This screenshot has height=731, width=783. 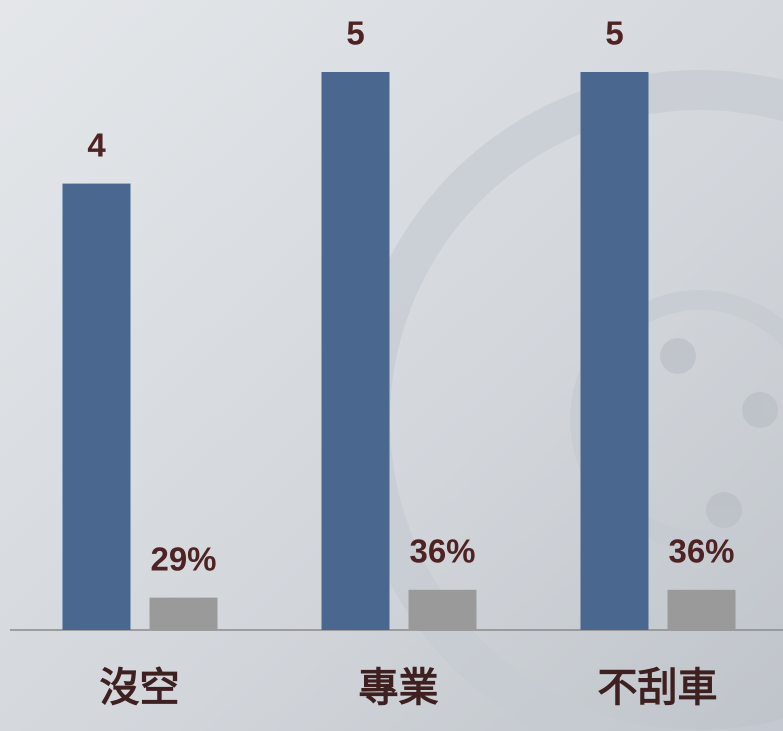 What do you see at coordinates (183, 558) in the screenshot?
I see `data-label: 29%` at bounding box center [183, 558].